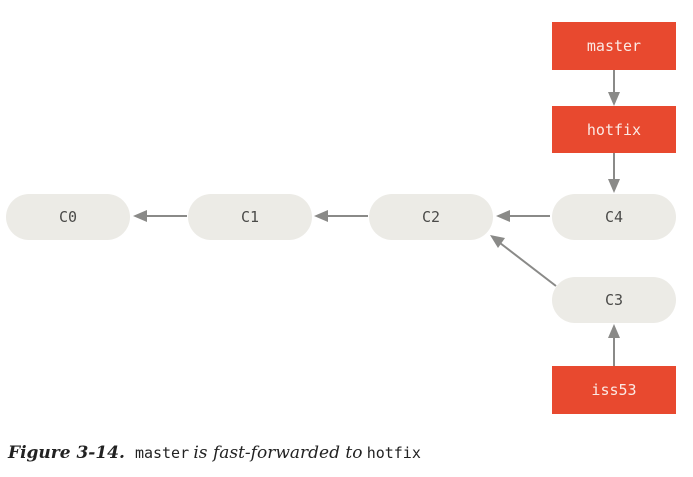 The image size is (693, 477). Describe the element at coordinates (341, 216) in the screenshot. I see `arrow-c2-to-c1` at that location.